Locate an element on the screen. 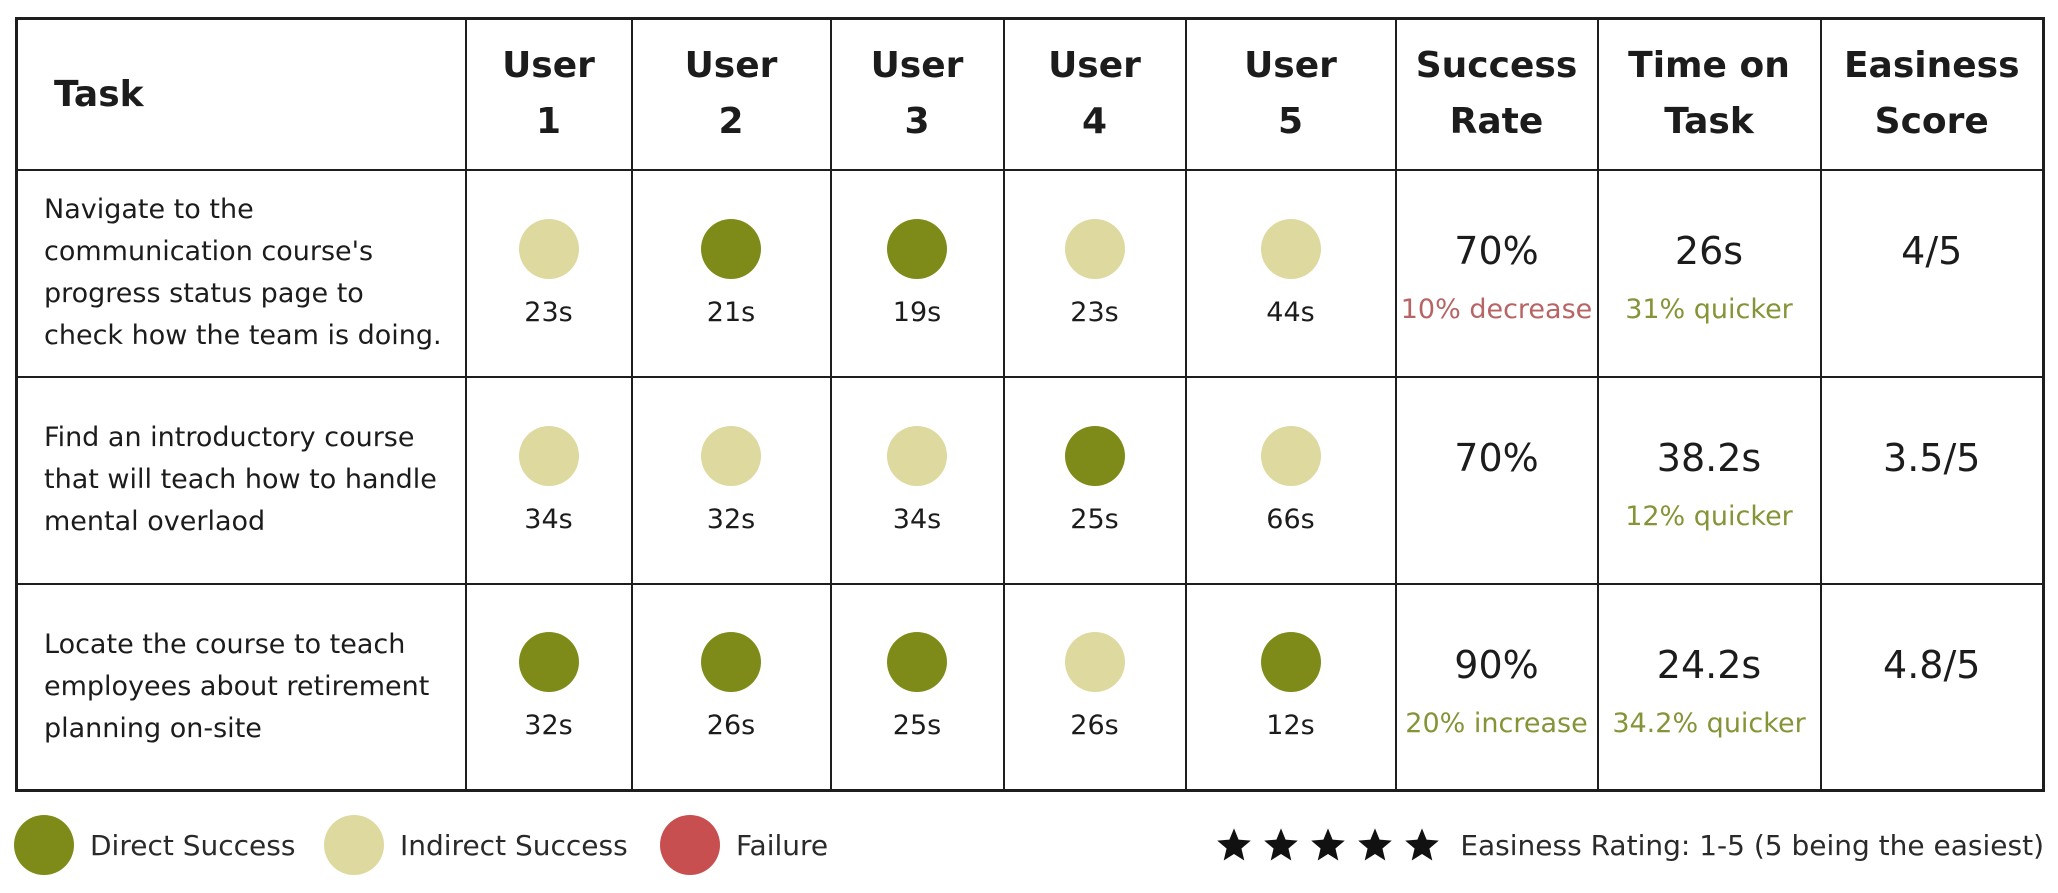 The height and width of the screenshot is (893, 2058). header-easiness-score-line2: Score is located at coordinates (1931, 122).